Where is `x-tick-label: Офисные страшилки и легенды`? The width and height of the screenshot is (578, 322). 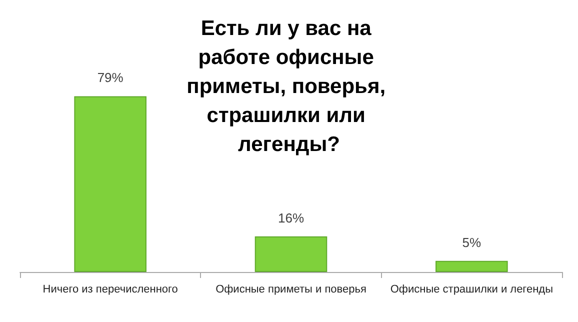
x-tick-label: Офисные страшилки и легенды is located at coordinates (472, 290).